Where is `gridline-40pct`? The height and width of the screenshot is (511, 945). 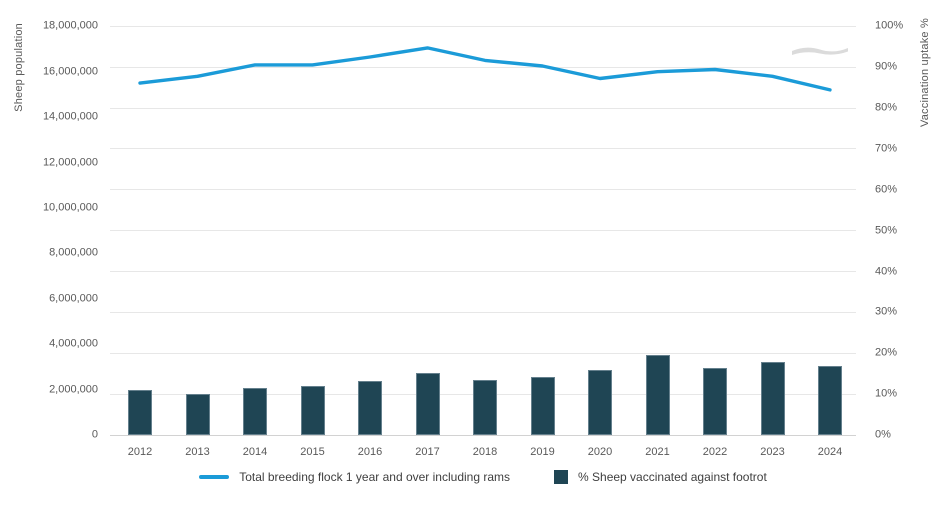
gridline-40pct is located at coordinates (483, 272).